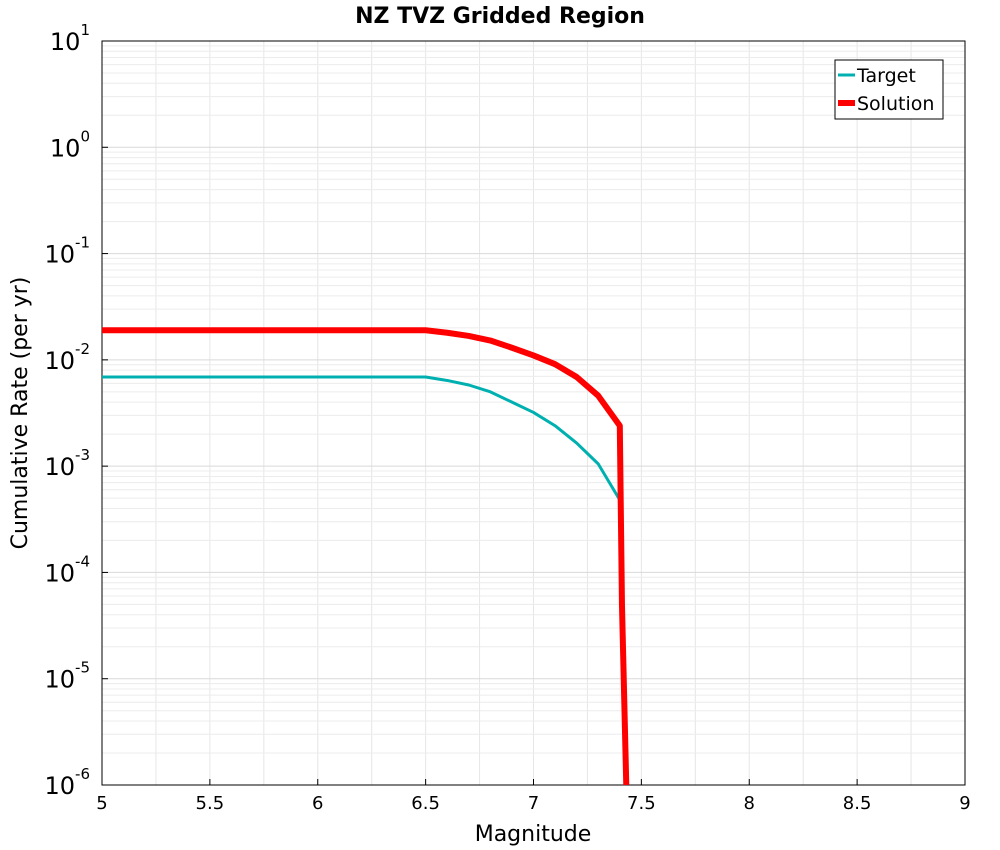 The height and width of the screenshot is (850, 1000). Describe the element at coordinates (85, 136) in the screenshot. I see `y-tick-exponent: 0` at that location.